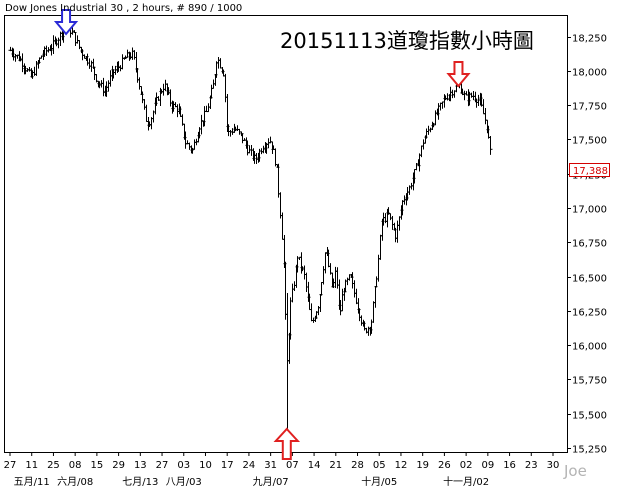 This screenshot has width=617, height=497. Describe the element at coordinates (314, 465) in the screenshot. I see `x-tick-label: 14` at that location.